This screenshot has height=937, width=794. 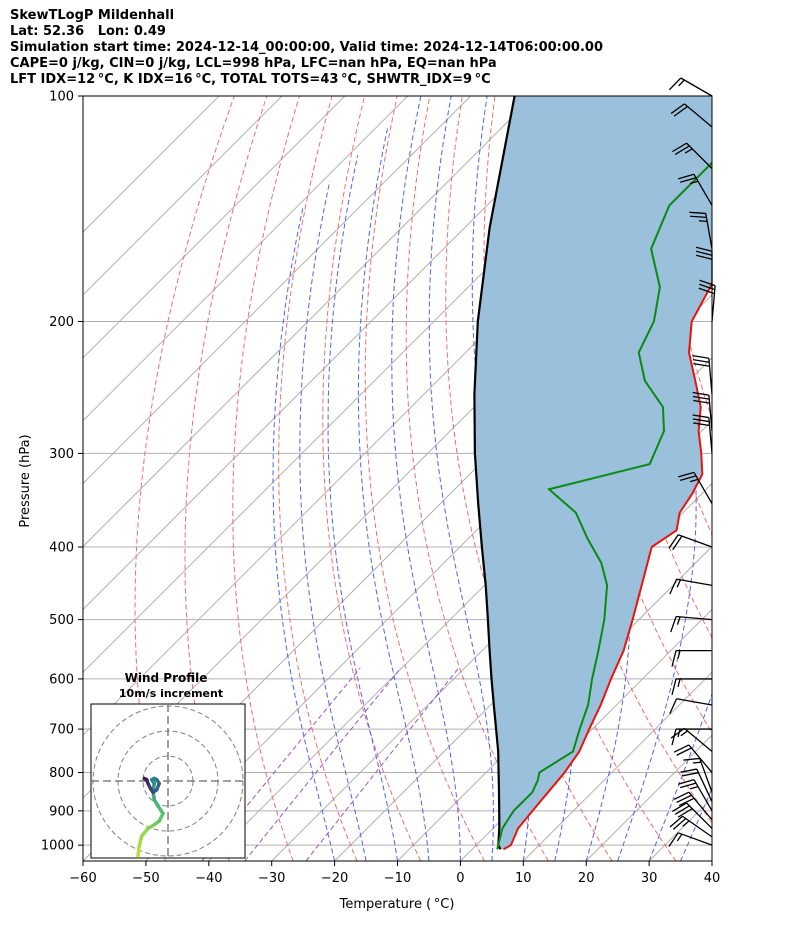 What do you see at coordinates (61, 679) in the screenshot?
I see `y-tick-label: 600` at bounding box center [61, 679].